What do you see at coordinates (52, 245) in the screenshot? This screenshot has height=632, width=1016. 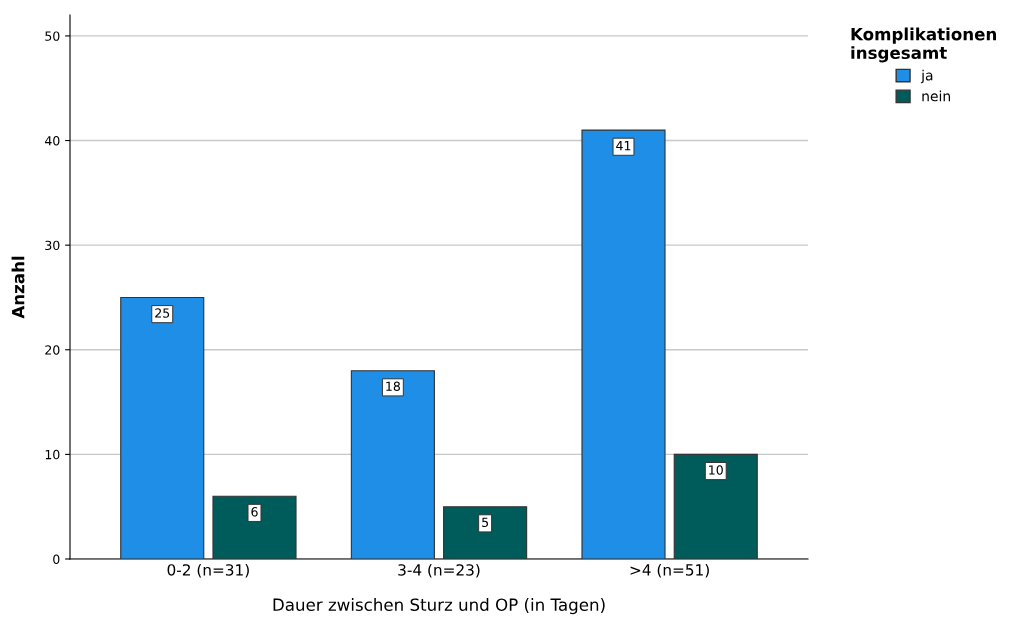 I see `y-tick-label: 30` at bounding box center [52, 245].